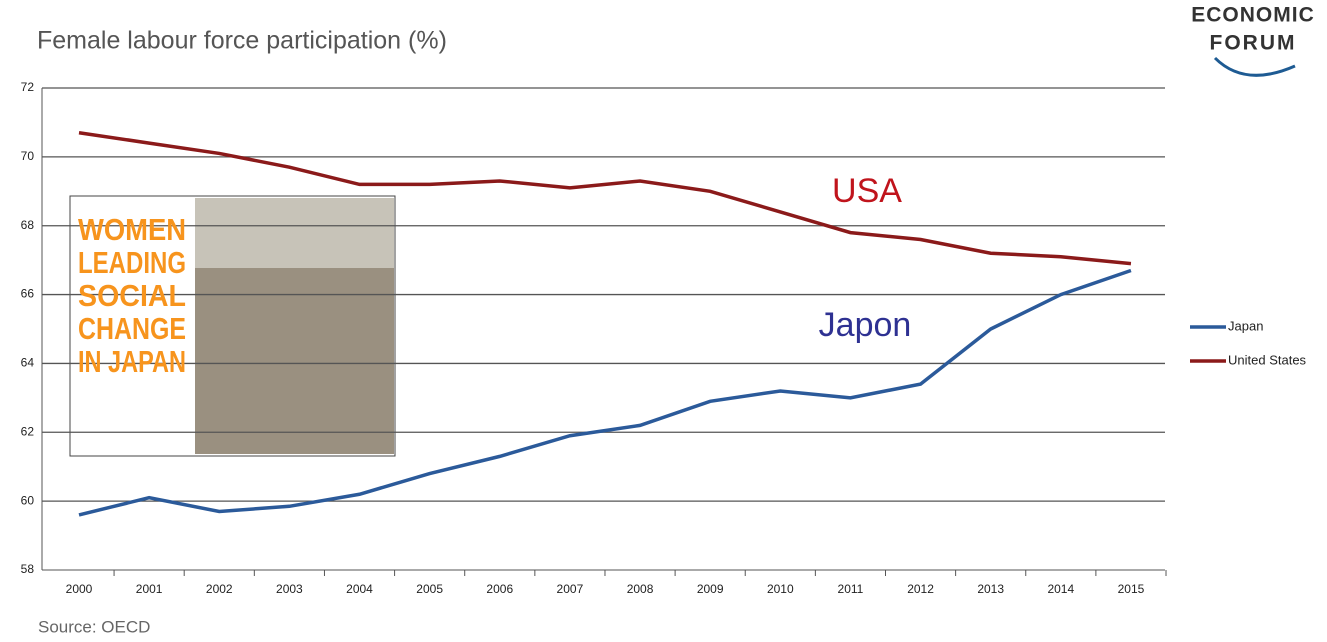 The width and height of the screenshot is (1327, 642). What do you see at coordinates (132, 361) in the screenshot?
I see `inset-text: IN JAPAN` at bounding box center [132, 361].